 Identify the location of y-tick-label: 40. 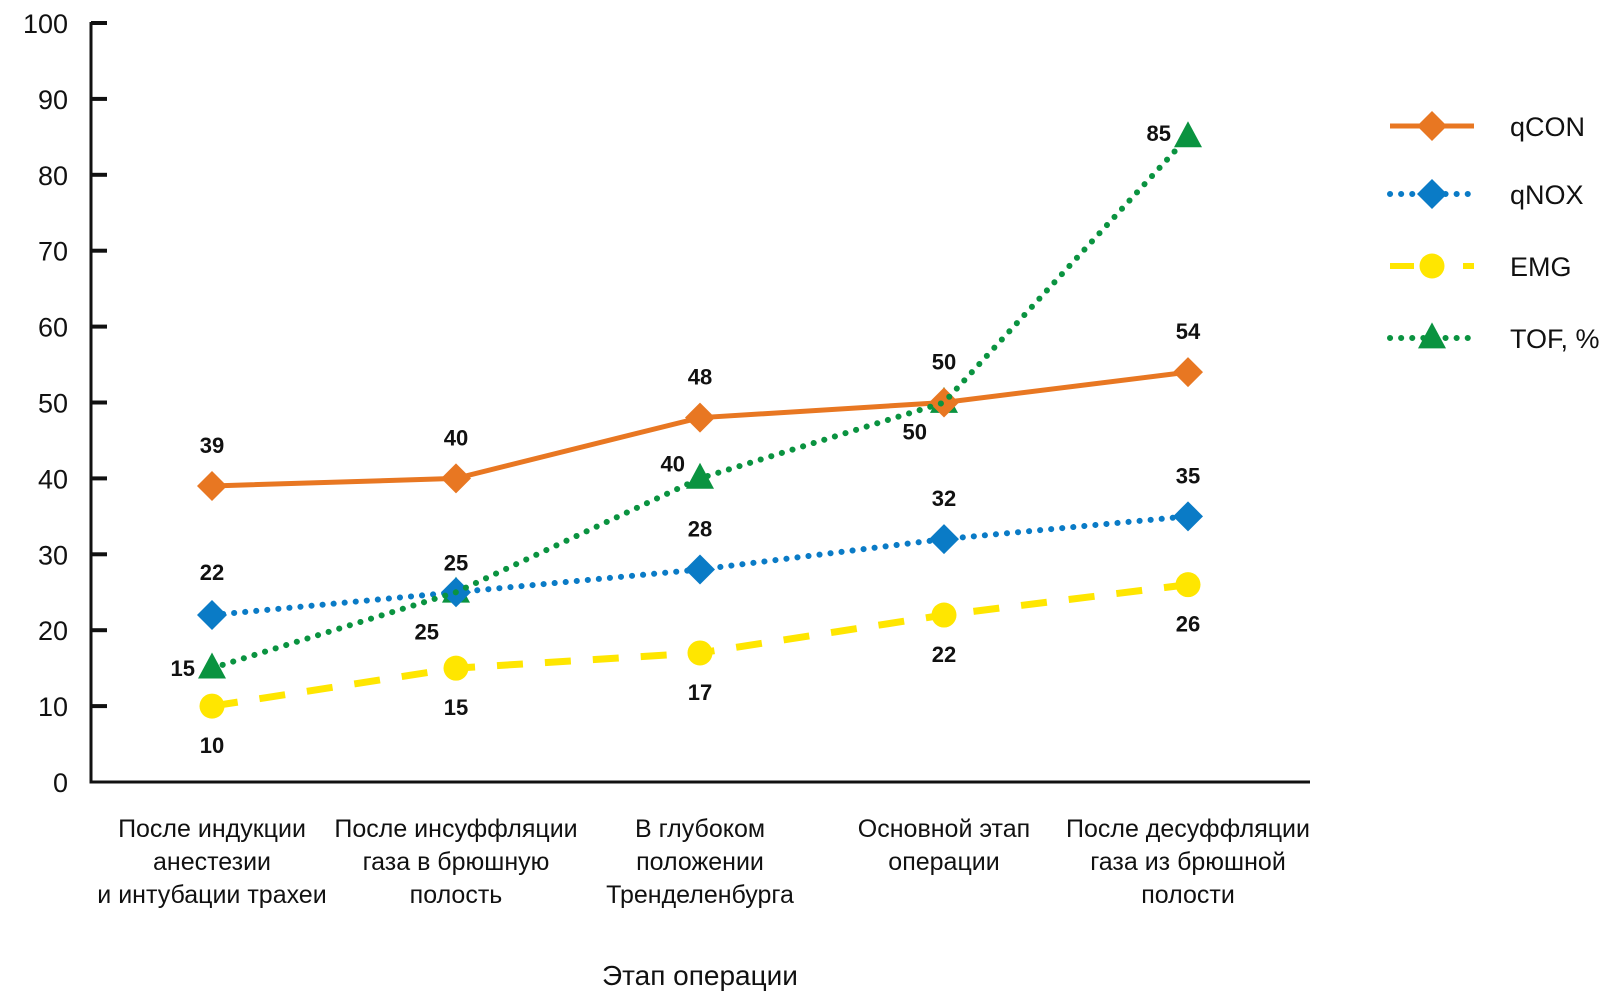
(53, 479).